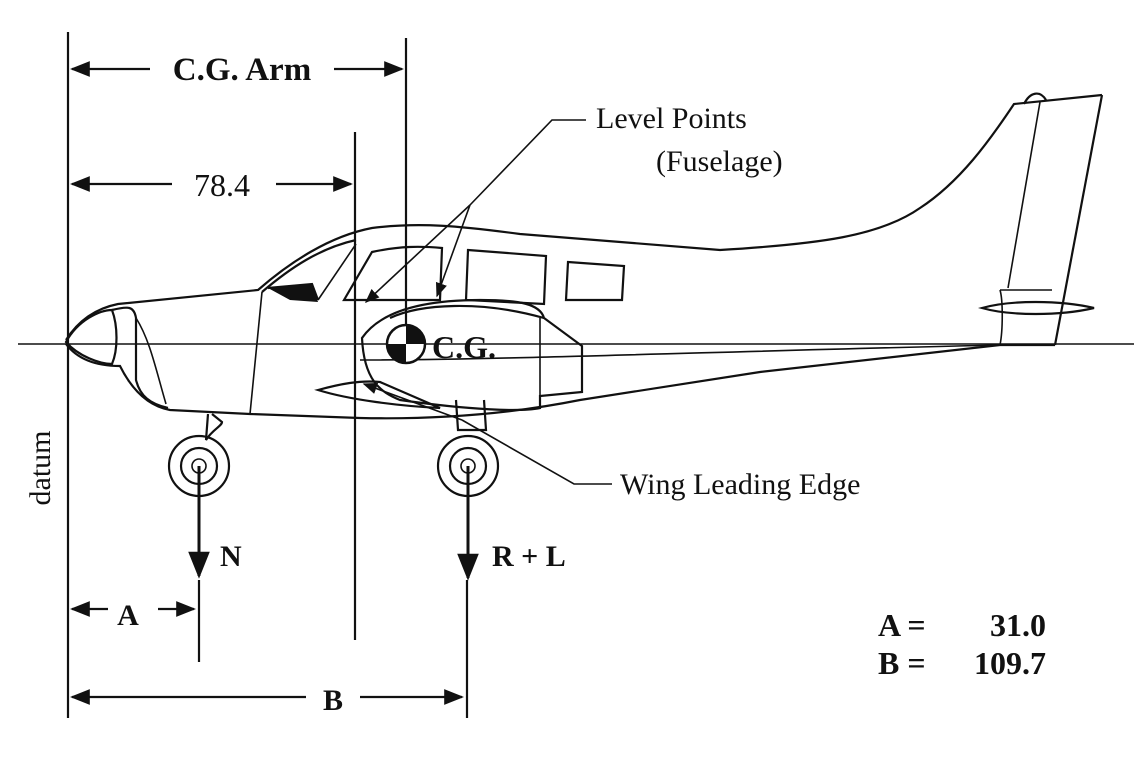 Image resolution: width=1134 pixels, height=757 pixels. Describe the element at coordinates (222, 185) in the screenshot. I see `dim-78-label: 78.4` at that location.